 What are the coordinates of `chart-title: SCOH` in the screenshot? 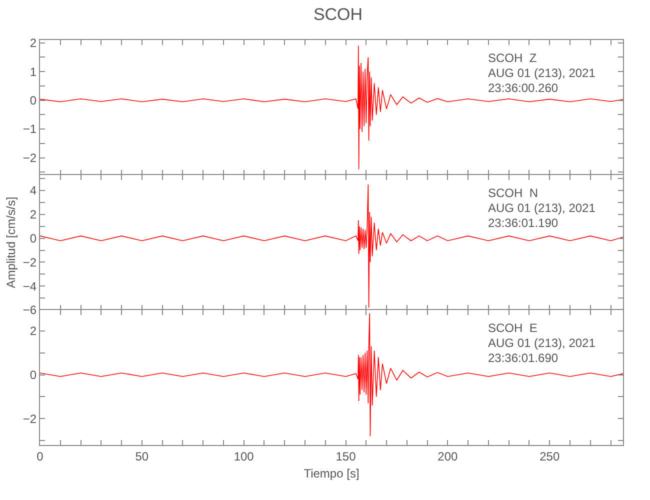 It's located at (338, 14).